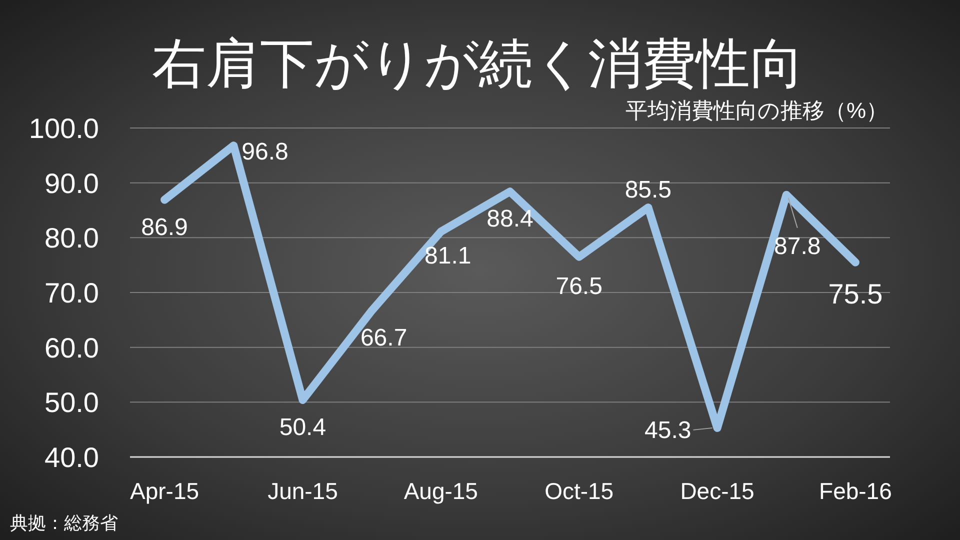 This screenshot has height=540, width=960. What do you see at coordinates (478, 64) in the screenshot?
I see `title: 右肩下がりが続く消費性向` at bounding box center [478, 64].